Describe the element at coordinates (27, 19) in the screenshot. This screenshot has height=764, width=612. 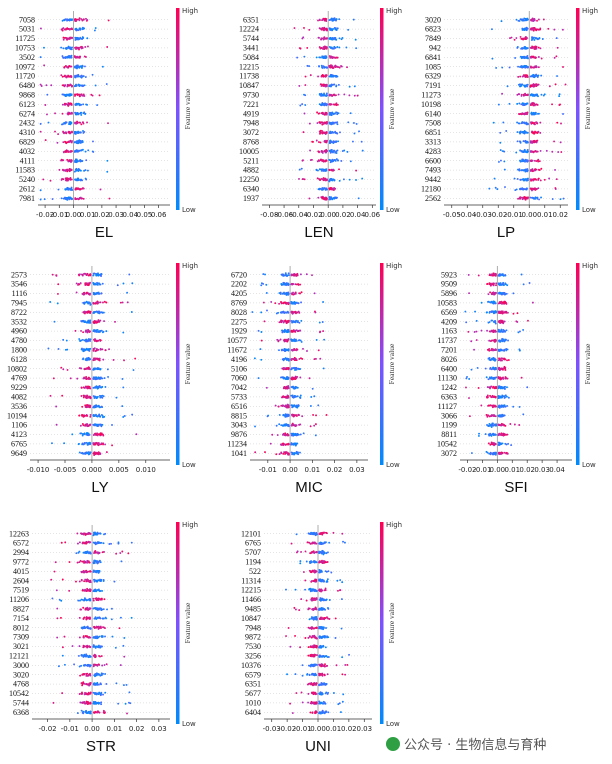
I see `feature-label: 7058` at that location.